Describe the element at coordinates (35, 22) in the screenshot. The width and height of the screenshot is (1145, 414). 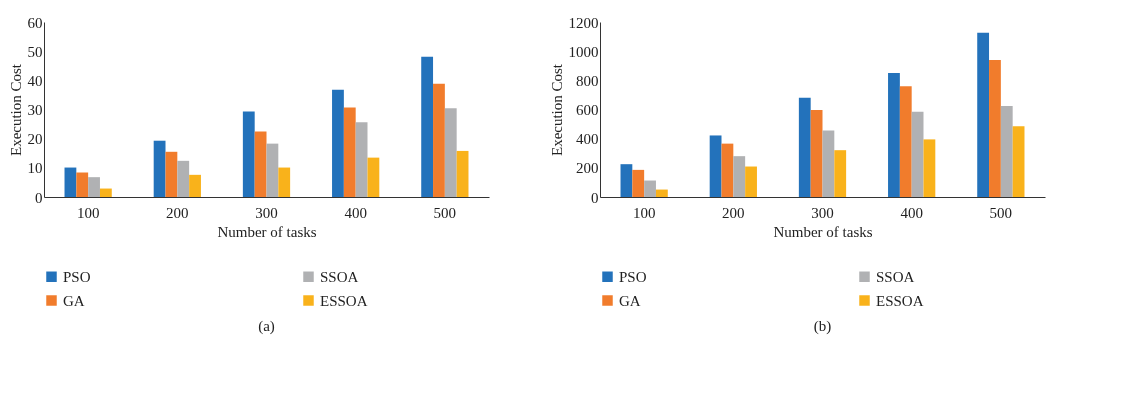
I see `y-tick-label: 60` at that location.